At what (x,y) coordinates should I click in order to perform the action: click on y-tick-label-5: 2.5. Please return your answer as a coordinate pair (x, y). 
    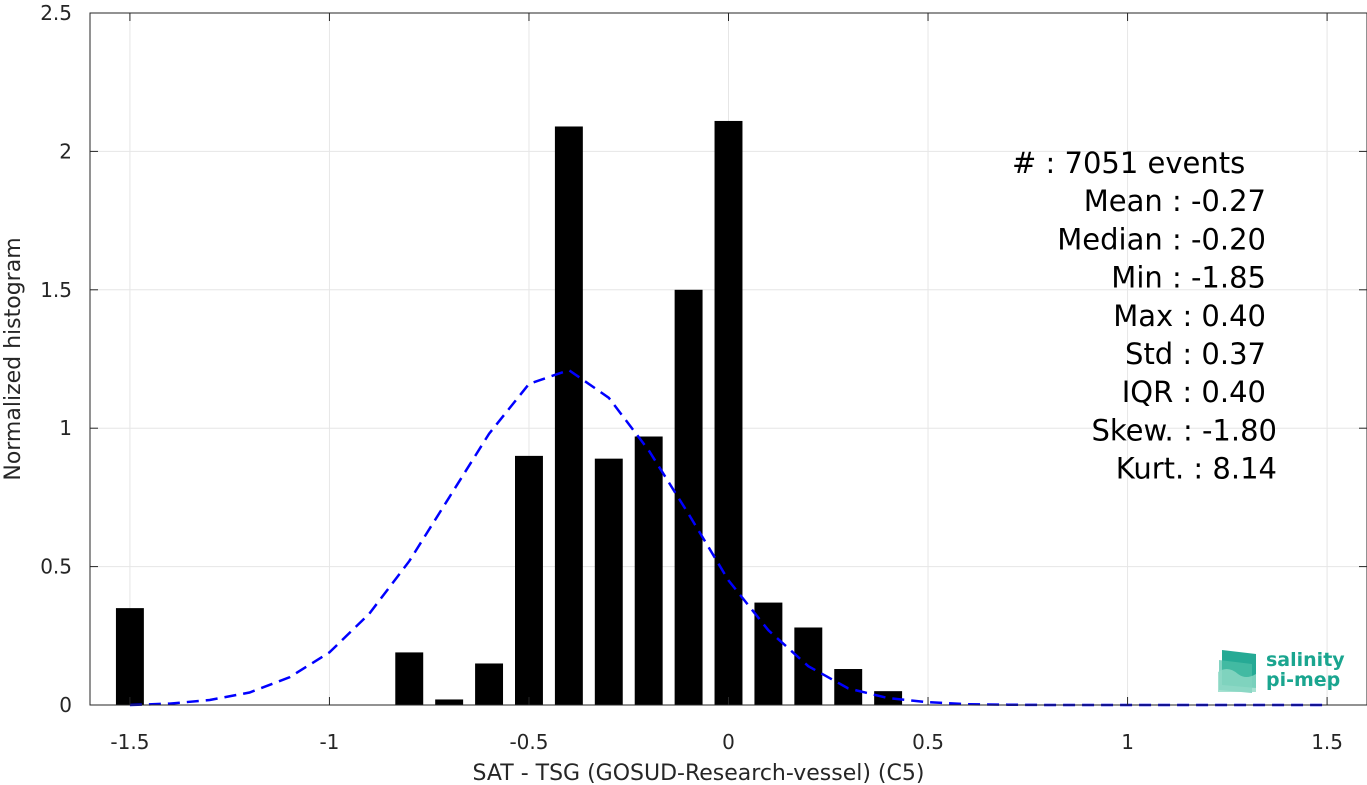
    Looking at the image, I should click on (56, 13).